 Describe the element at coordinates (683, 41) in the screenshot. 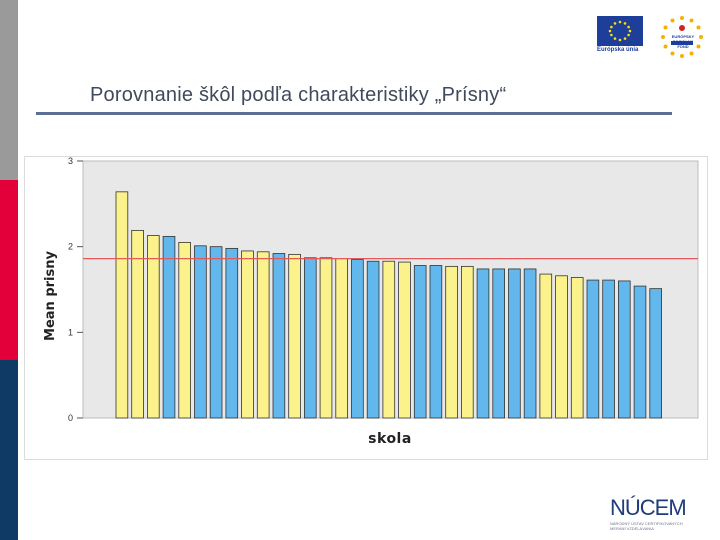

I see `esf-logo-text: EURÓPSKY SOCIÁLNY FOND` at that location.